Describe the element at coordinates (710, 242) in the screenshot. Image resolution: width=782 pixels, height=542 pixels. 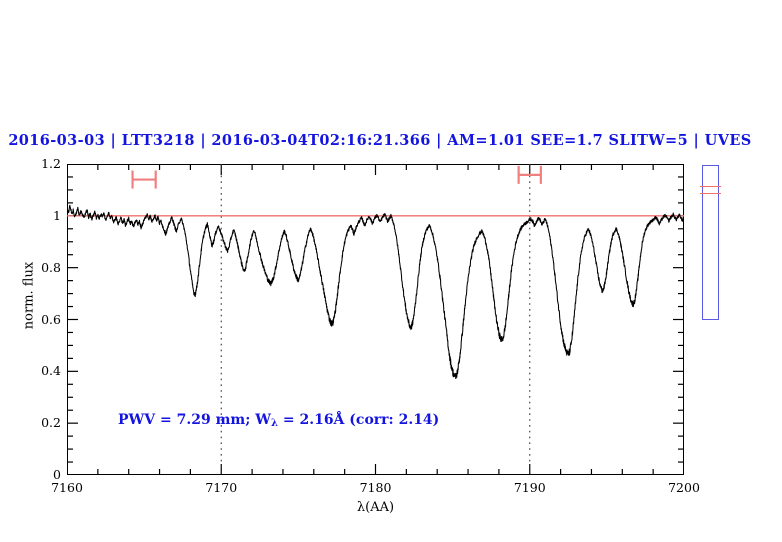
I see `slit-indicator-box` at that location.